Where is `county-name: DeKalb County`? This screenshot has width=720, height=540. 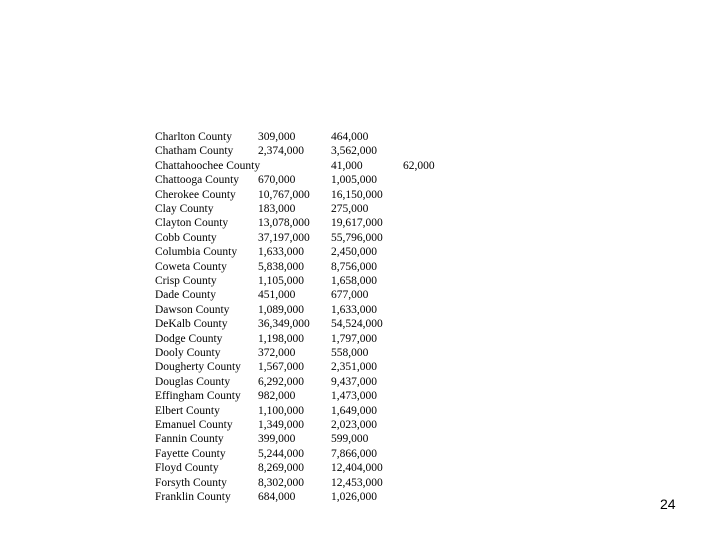
county-name: DeKalb County is located at coordinates (191, 324).